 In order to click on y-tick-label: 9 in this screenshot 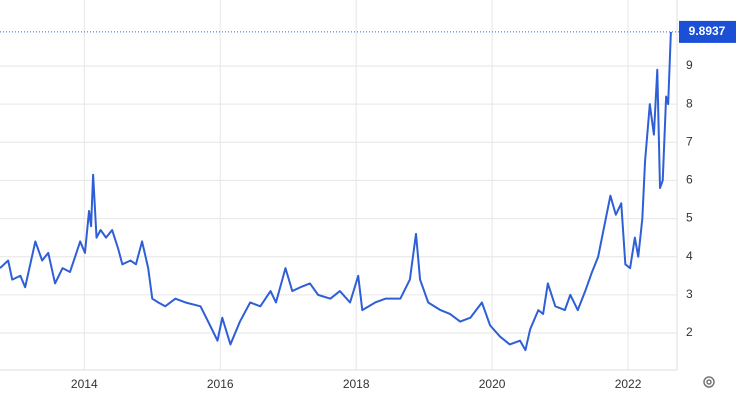, I will do `click(689, 65)`.